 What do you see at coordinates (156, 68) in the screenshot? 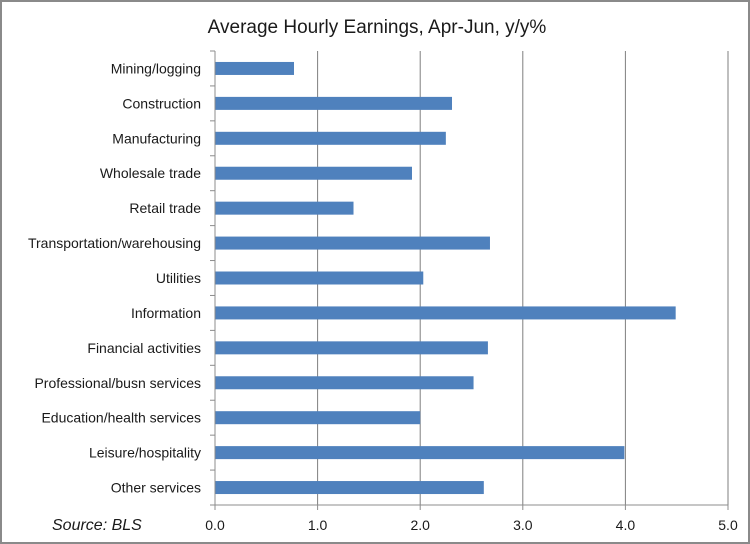
I see `category-label: Mining/logging` at bounding box center [156, 68].